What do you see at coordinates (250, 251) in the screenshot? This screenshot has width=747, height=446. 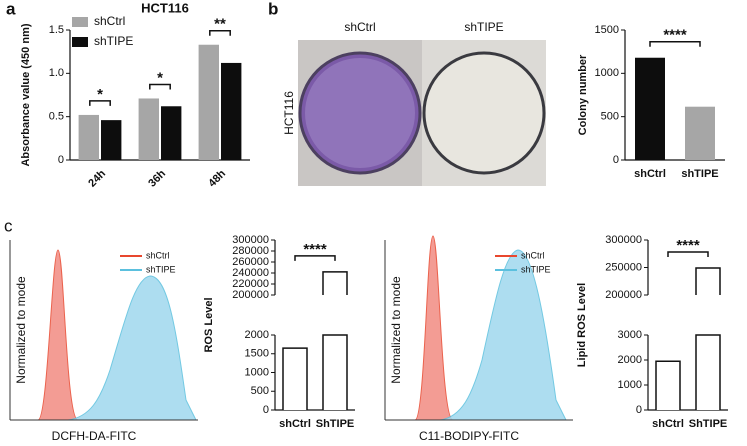 I see `y-tick-label: 280000` at bounding box center [250, 251].